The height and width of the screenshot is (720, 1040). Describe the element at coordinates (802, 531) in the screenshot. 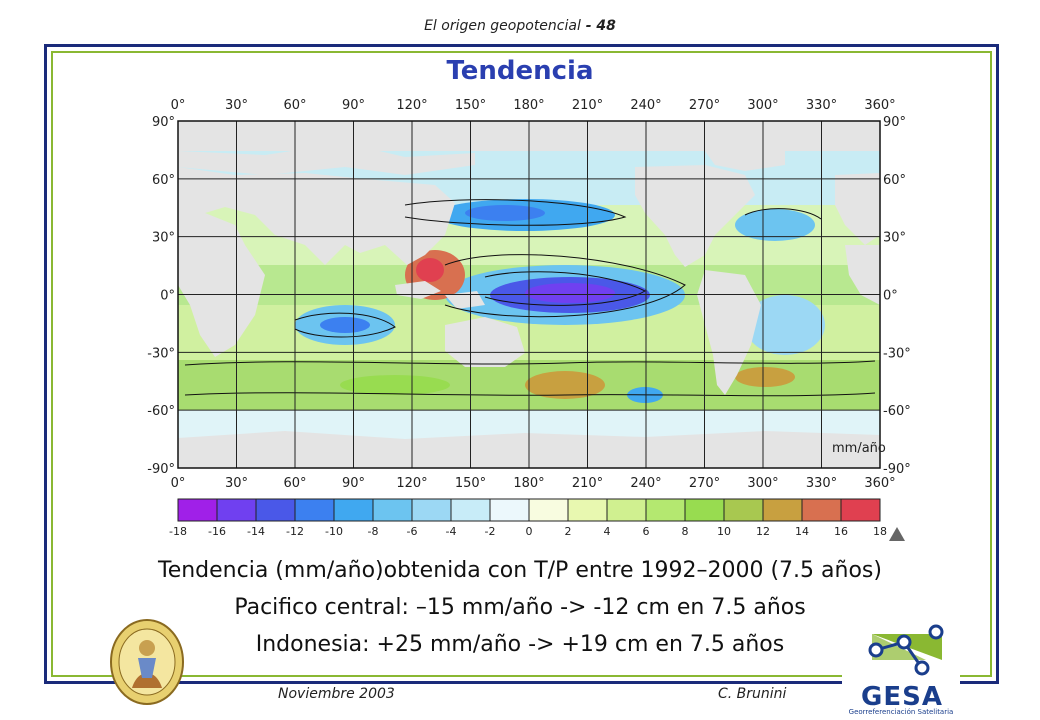

I see `colorbar-tick-label: 14` at that location.